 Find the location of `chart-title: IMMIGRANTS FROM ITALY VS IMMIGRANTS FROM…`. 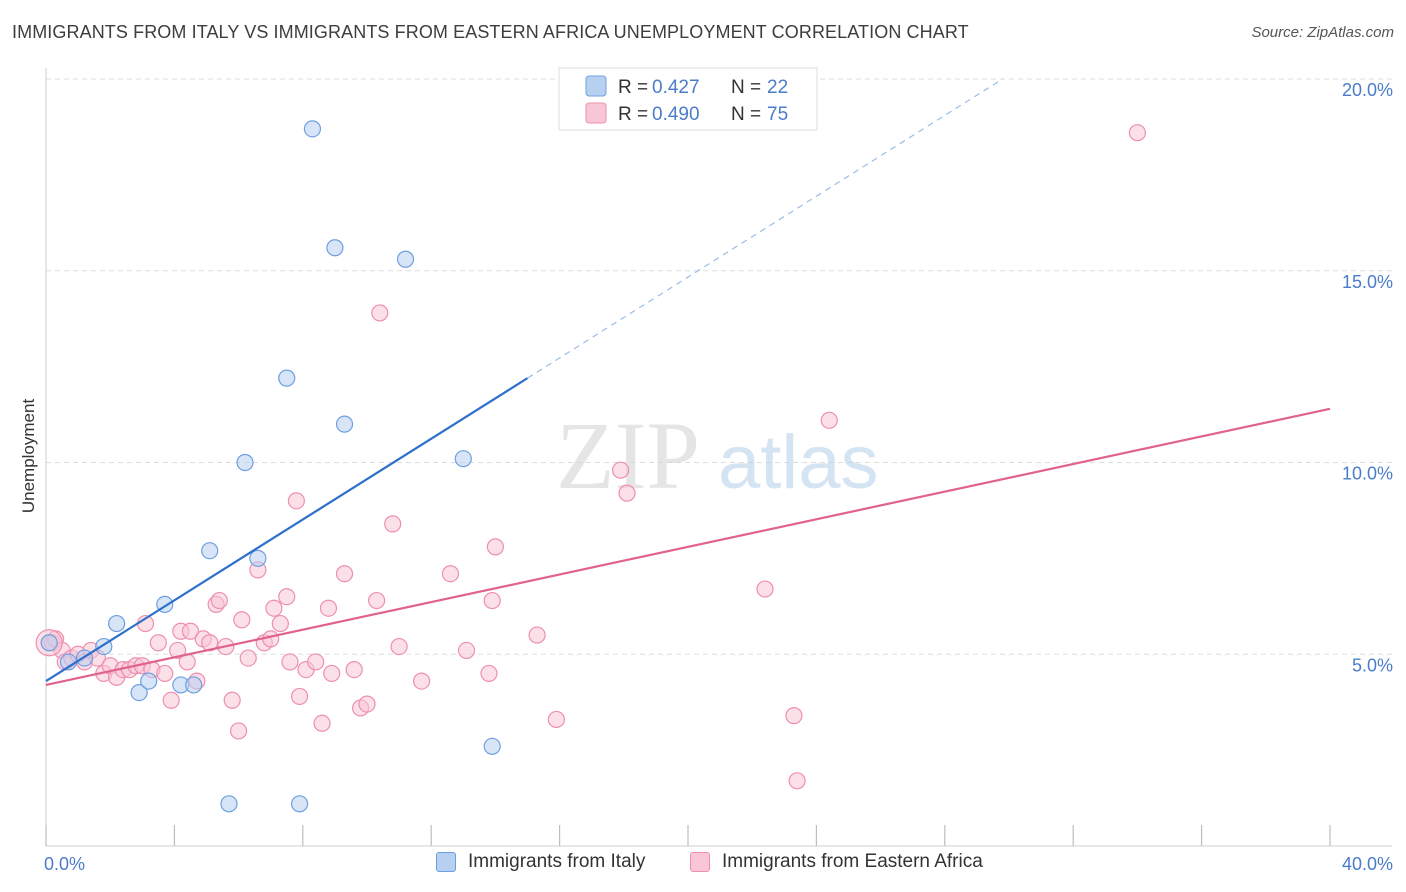

chart-title: IMMIGRANTS FROM ITALY VS IMMIGRANTS FROM… is located at coordinates (490, 32).